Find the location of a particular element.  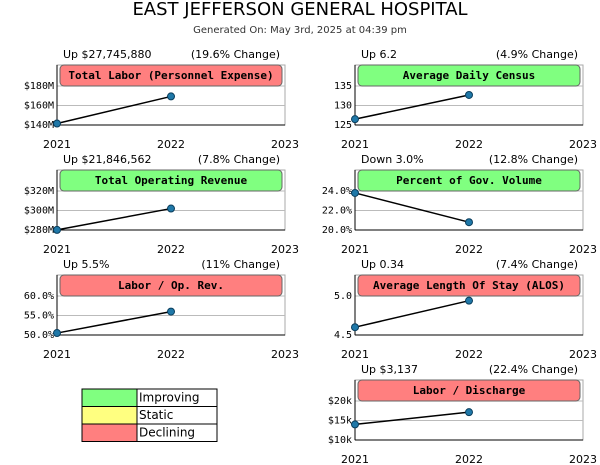

y-tick-label: $180M is located at coordinates (39, 86).